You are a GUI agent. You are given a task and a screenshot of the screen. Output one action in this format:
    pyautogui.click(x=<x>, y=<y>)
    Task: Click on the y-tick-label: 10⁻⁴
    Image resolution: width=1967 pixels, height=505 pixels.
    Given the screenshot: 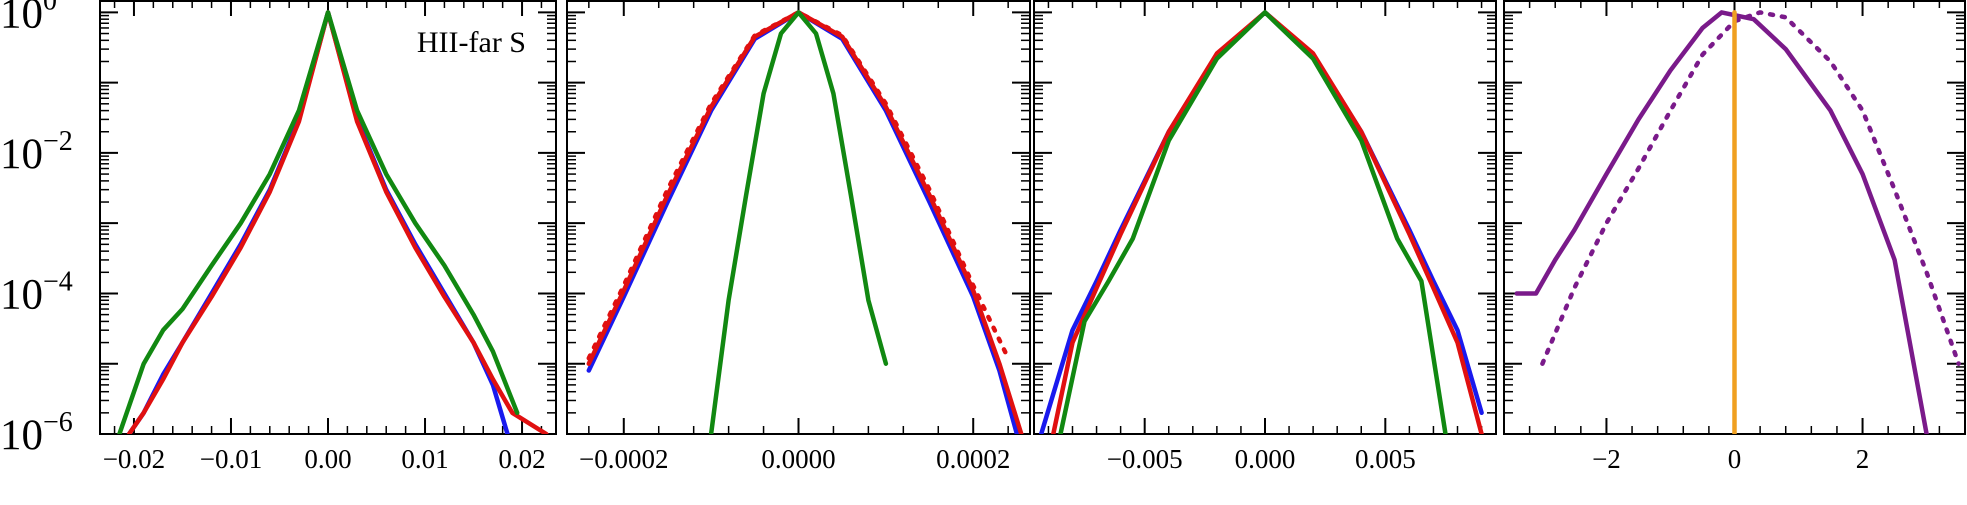 What is the action you would take?
    pyautogui.click(x=36, y=292)
    